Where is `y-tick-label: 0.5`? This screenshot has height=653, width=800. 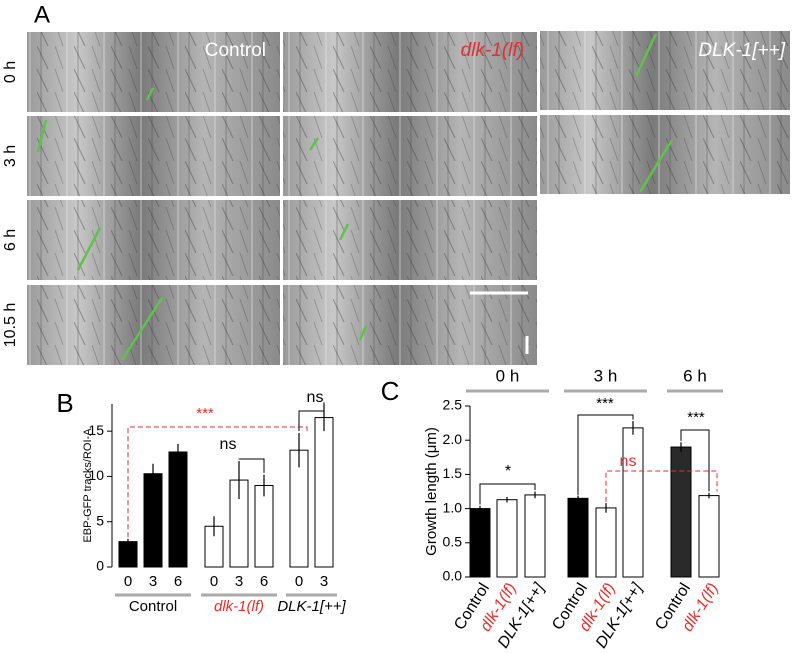 y-tick-label: 0.5 is located at coordinates (453, 542).